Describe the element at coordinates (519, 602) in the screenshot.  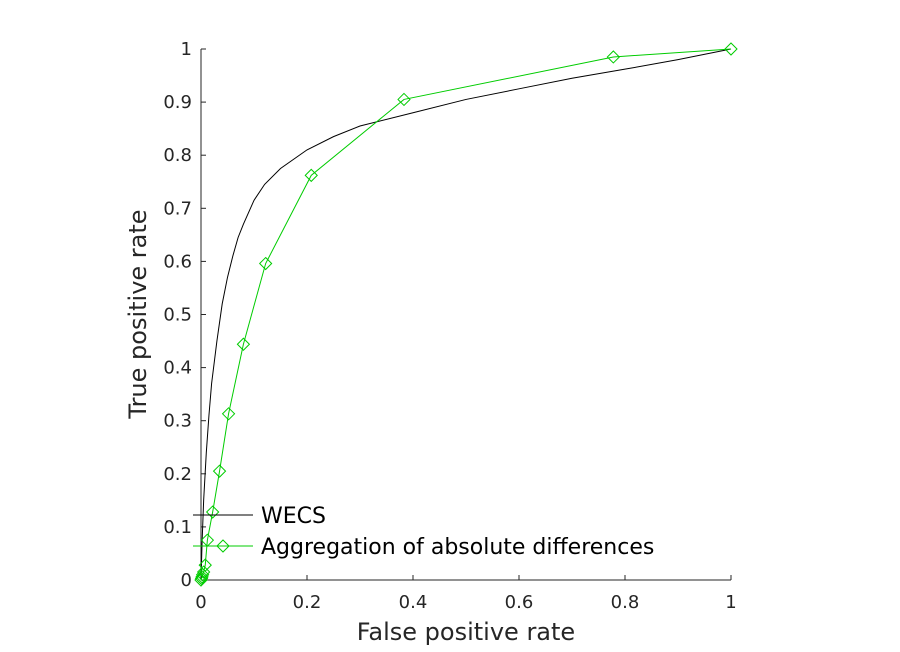
I see `x-tick-label: 0.6` at that location.